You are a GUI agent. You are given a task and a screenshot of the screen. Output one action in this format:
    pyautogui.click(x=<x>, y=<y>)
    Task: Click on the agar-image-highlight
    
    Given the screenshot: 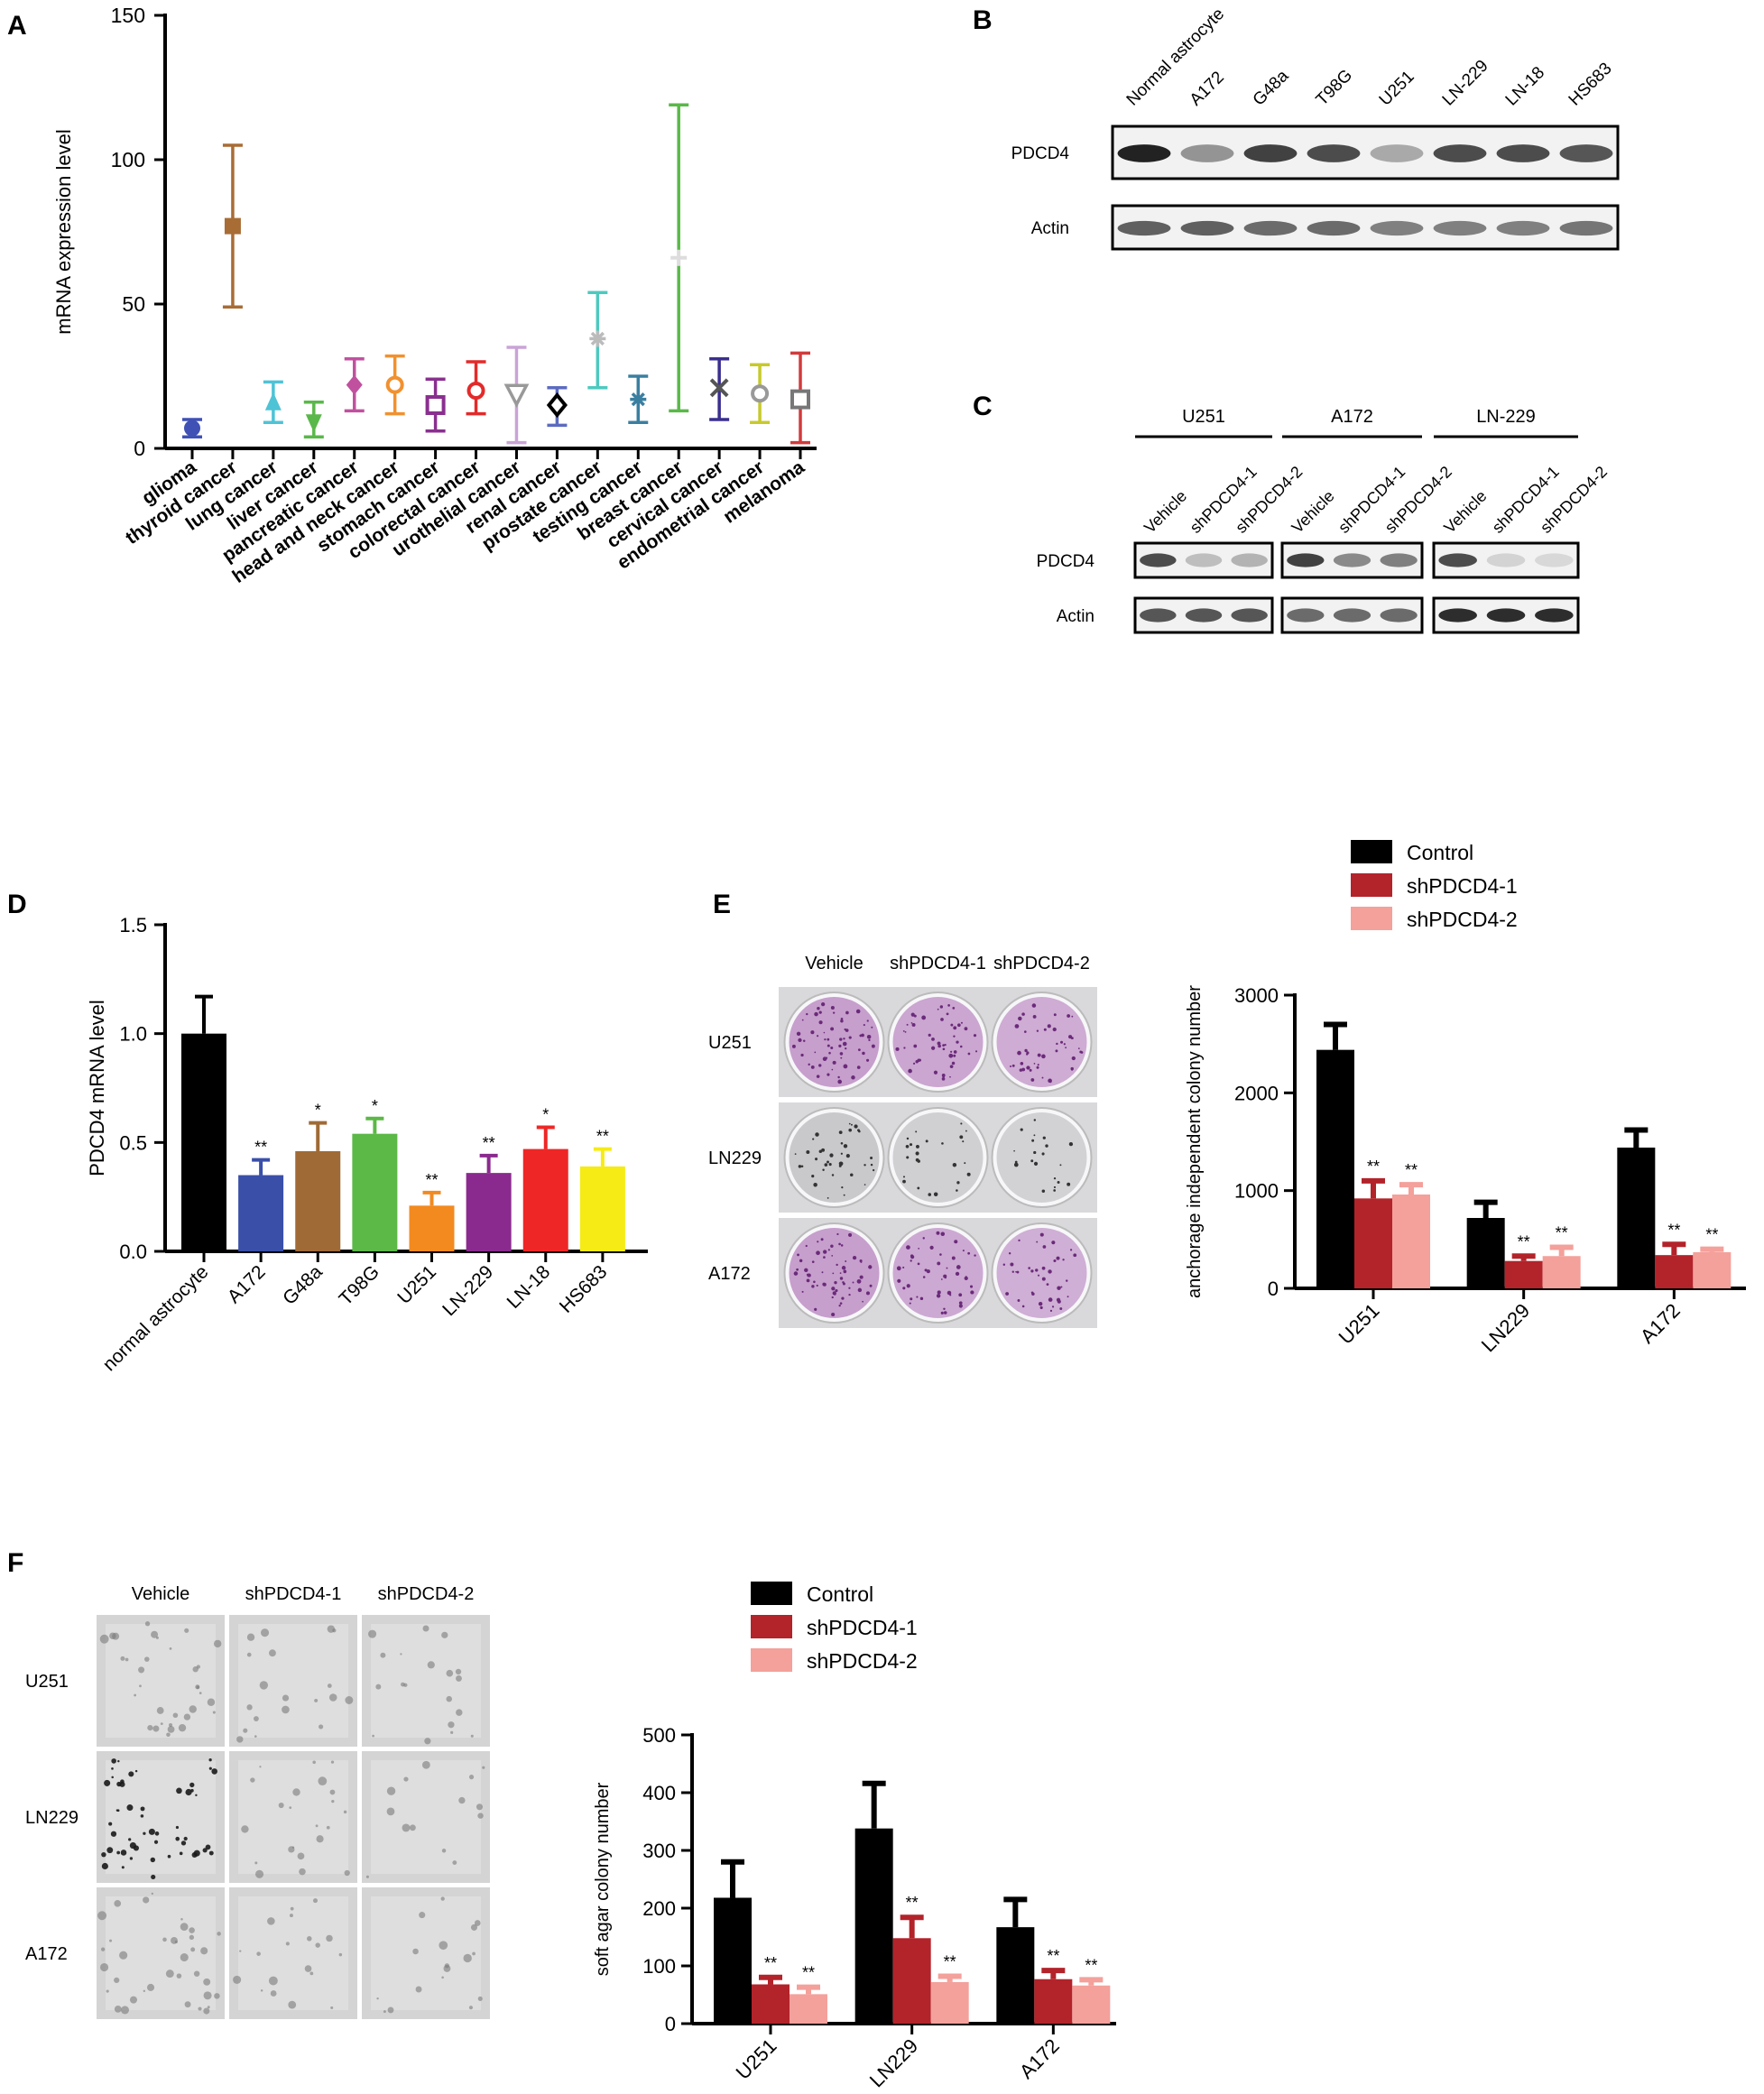 What is the action you would take?
    pyautogui.click(x=293, y=1953)
    